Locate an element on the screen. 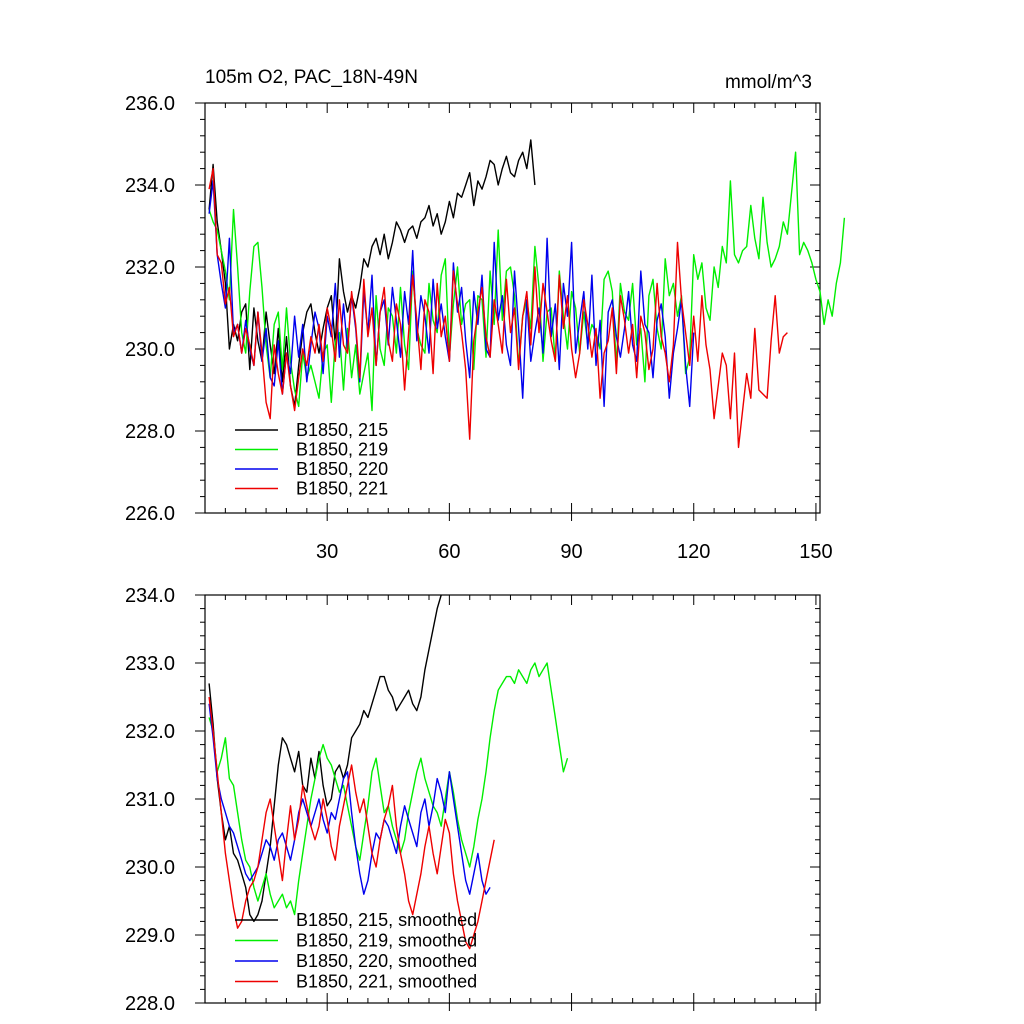 This screenshot has height=1024, width=1024. legend-label: B1850, 221, smoothed is located at coordinates (386, 982).